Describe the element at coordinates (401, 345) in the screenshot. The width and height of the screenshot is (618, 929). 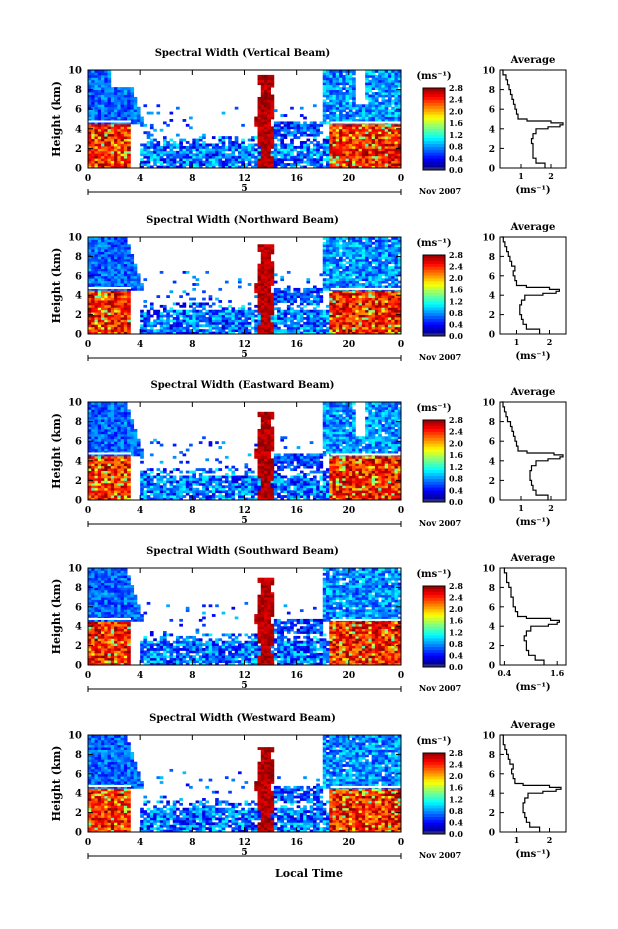
I see `x-tick-label: 0` at that location.